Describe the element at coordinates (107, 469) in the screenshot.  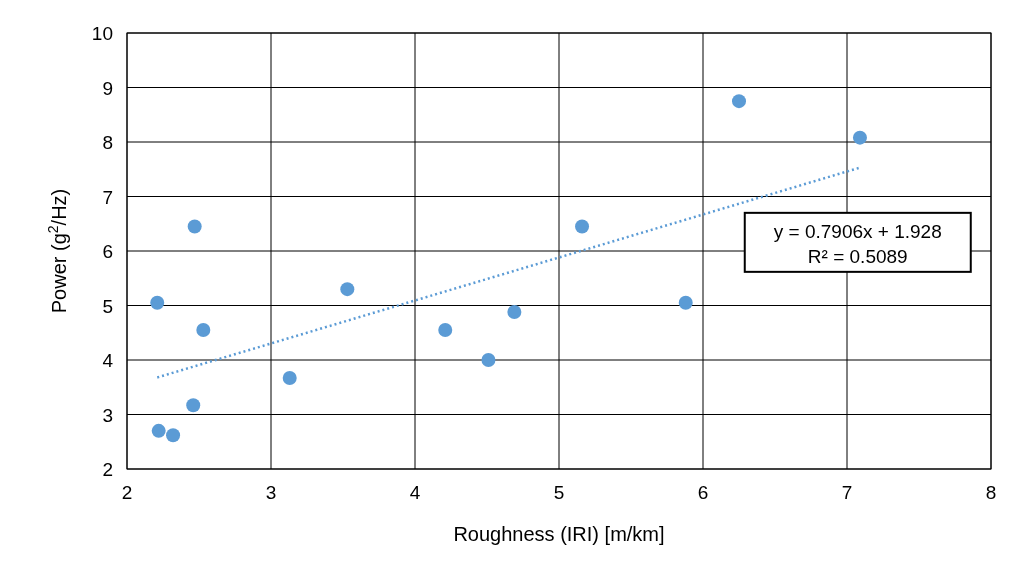
I see `y-tick-label: 2` at that location.